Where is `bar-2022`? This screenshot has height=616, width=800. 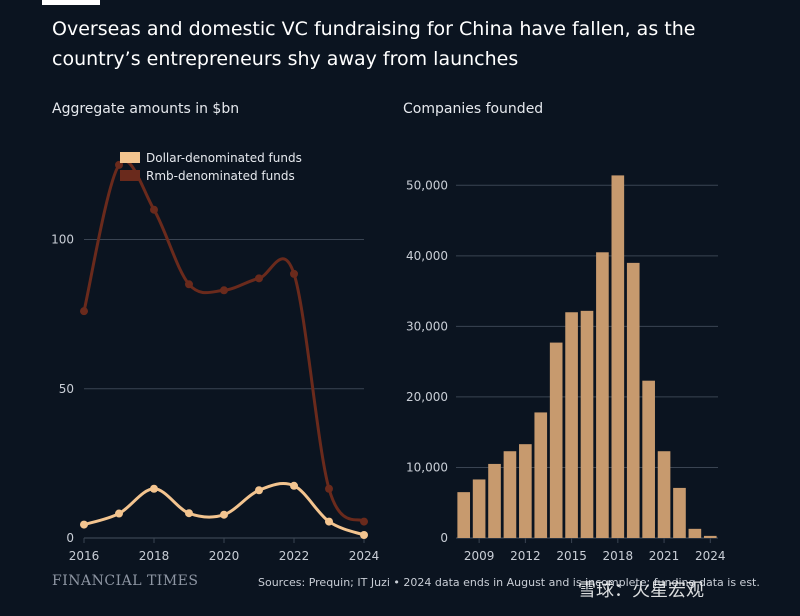 bar-2022 is located at coordinates (679, 512).